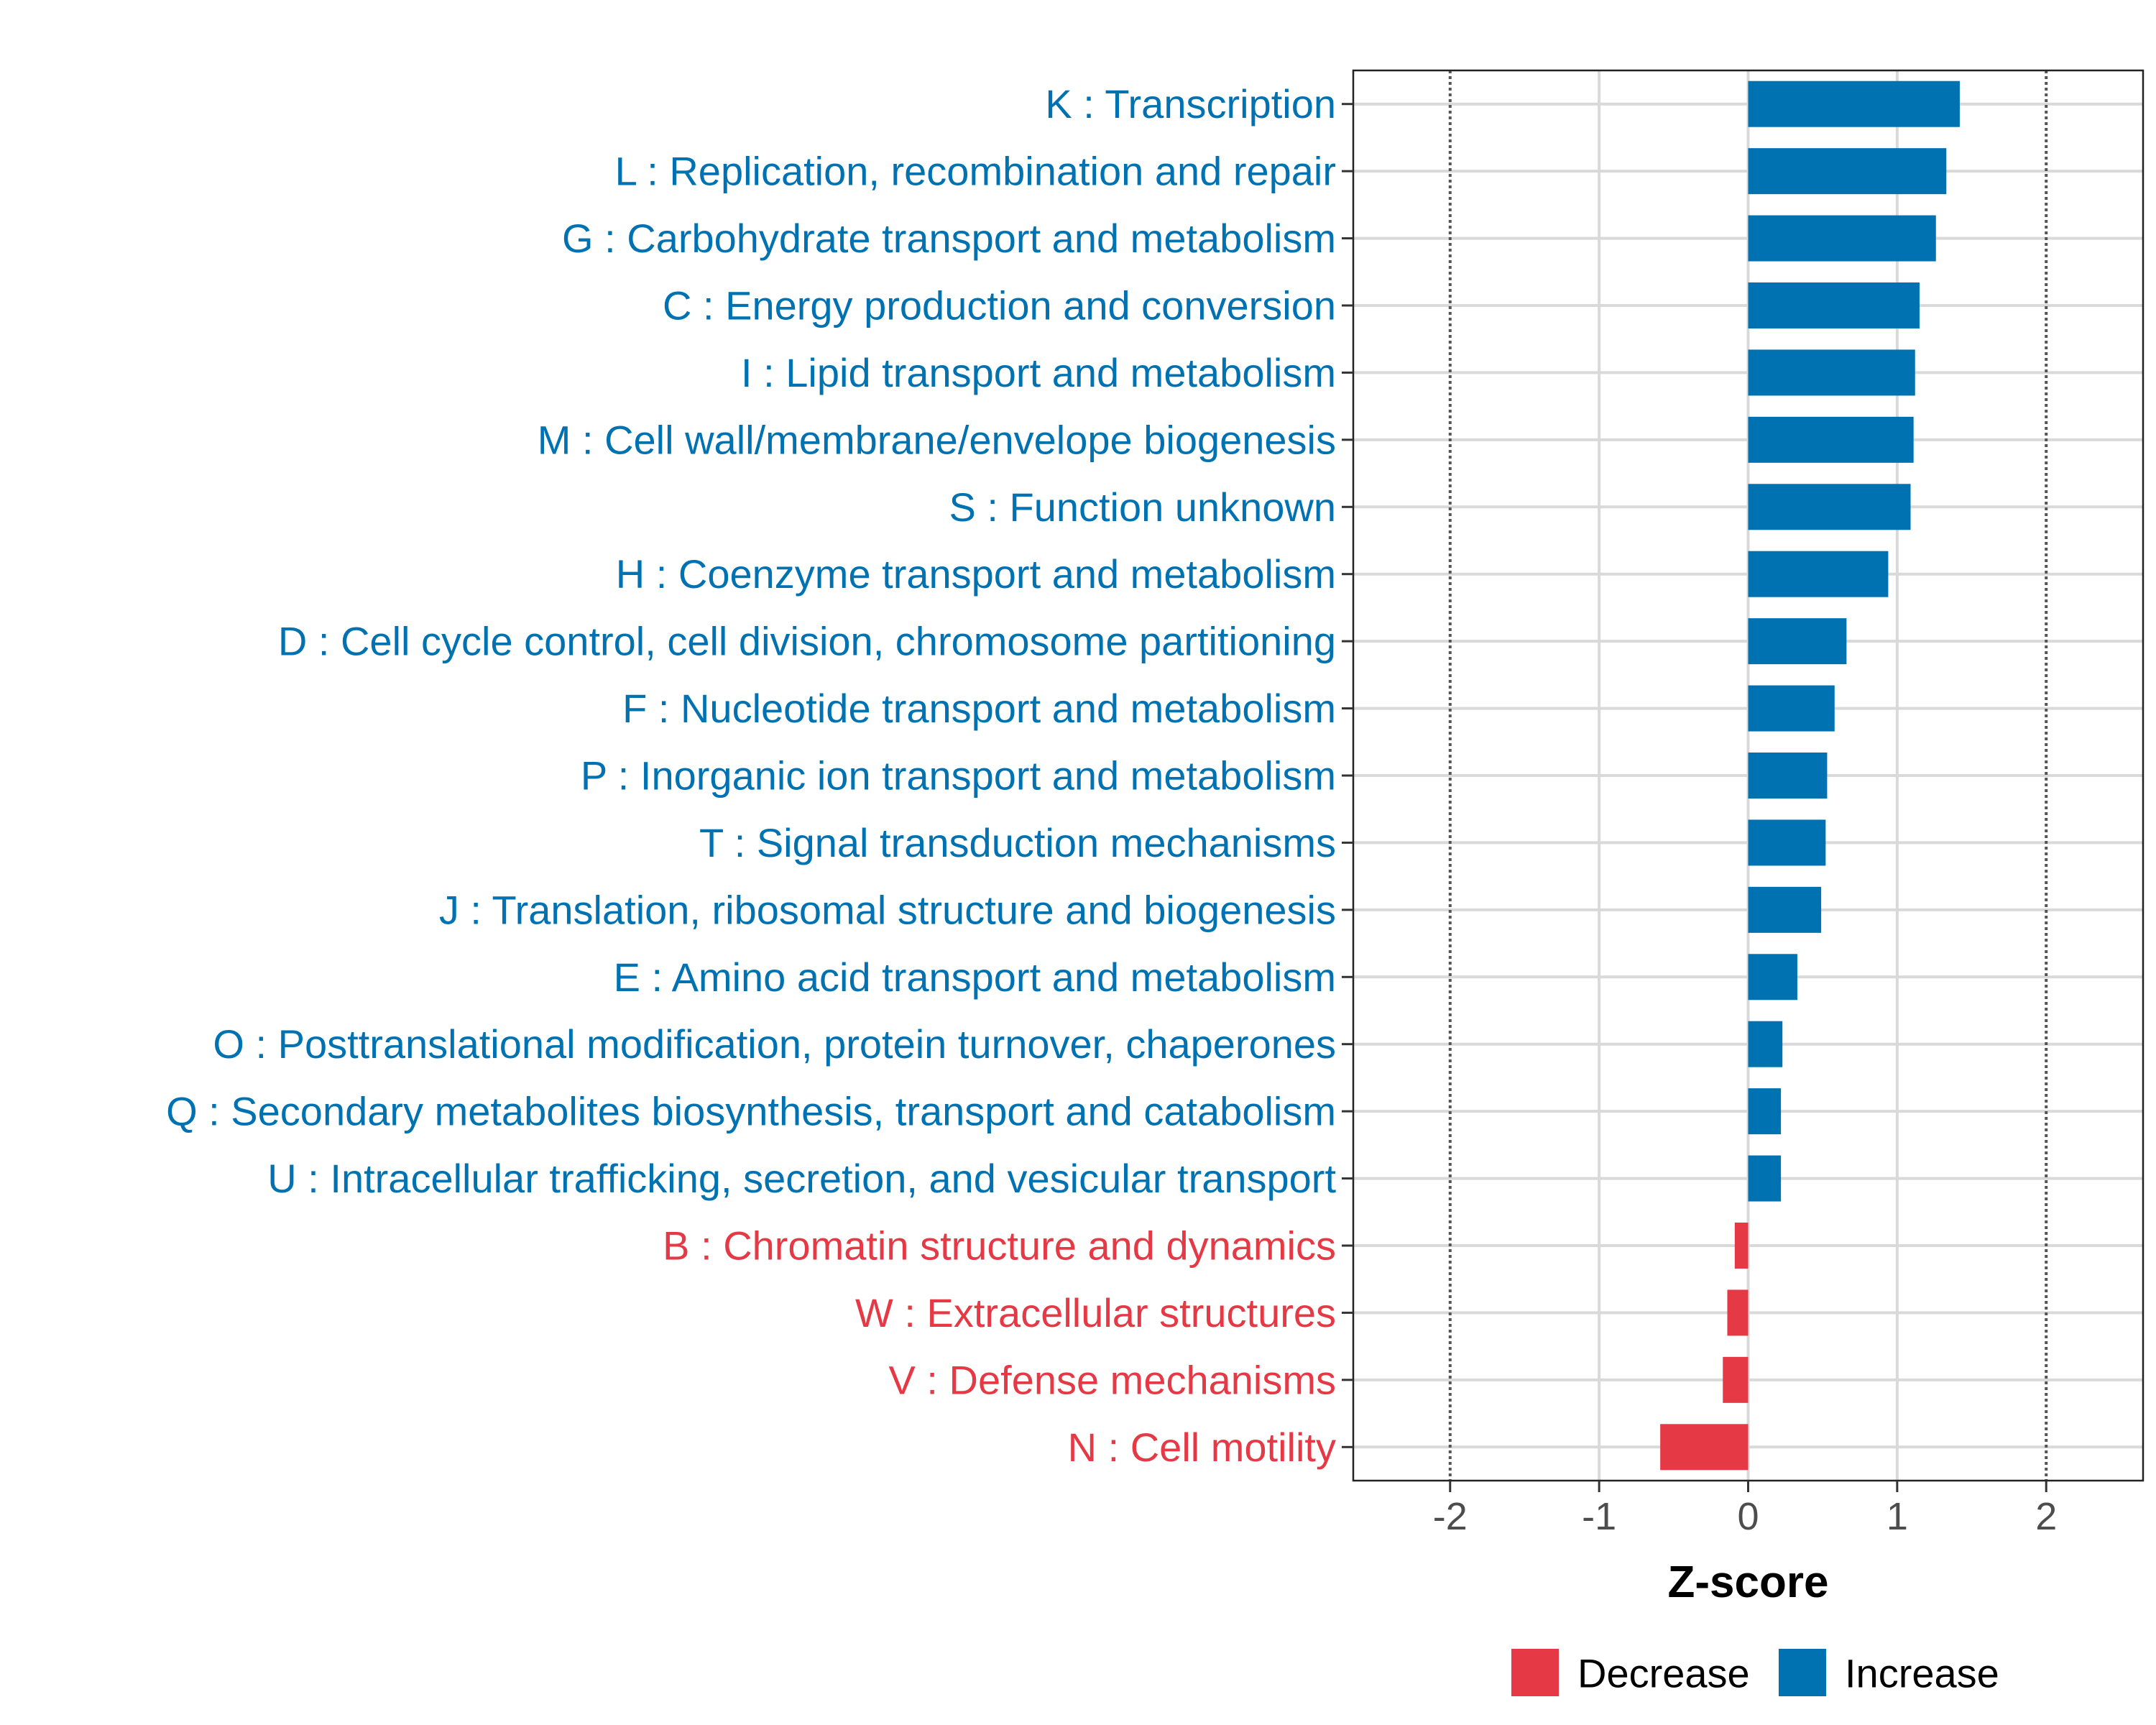 The height and width of the screenshot is (1725, 2156). Describe the element at coordinates (1096, 1312) in the screenshot. I see `category-label: W : Extracellular structures` at that location.